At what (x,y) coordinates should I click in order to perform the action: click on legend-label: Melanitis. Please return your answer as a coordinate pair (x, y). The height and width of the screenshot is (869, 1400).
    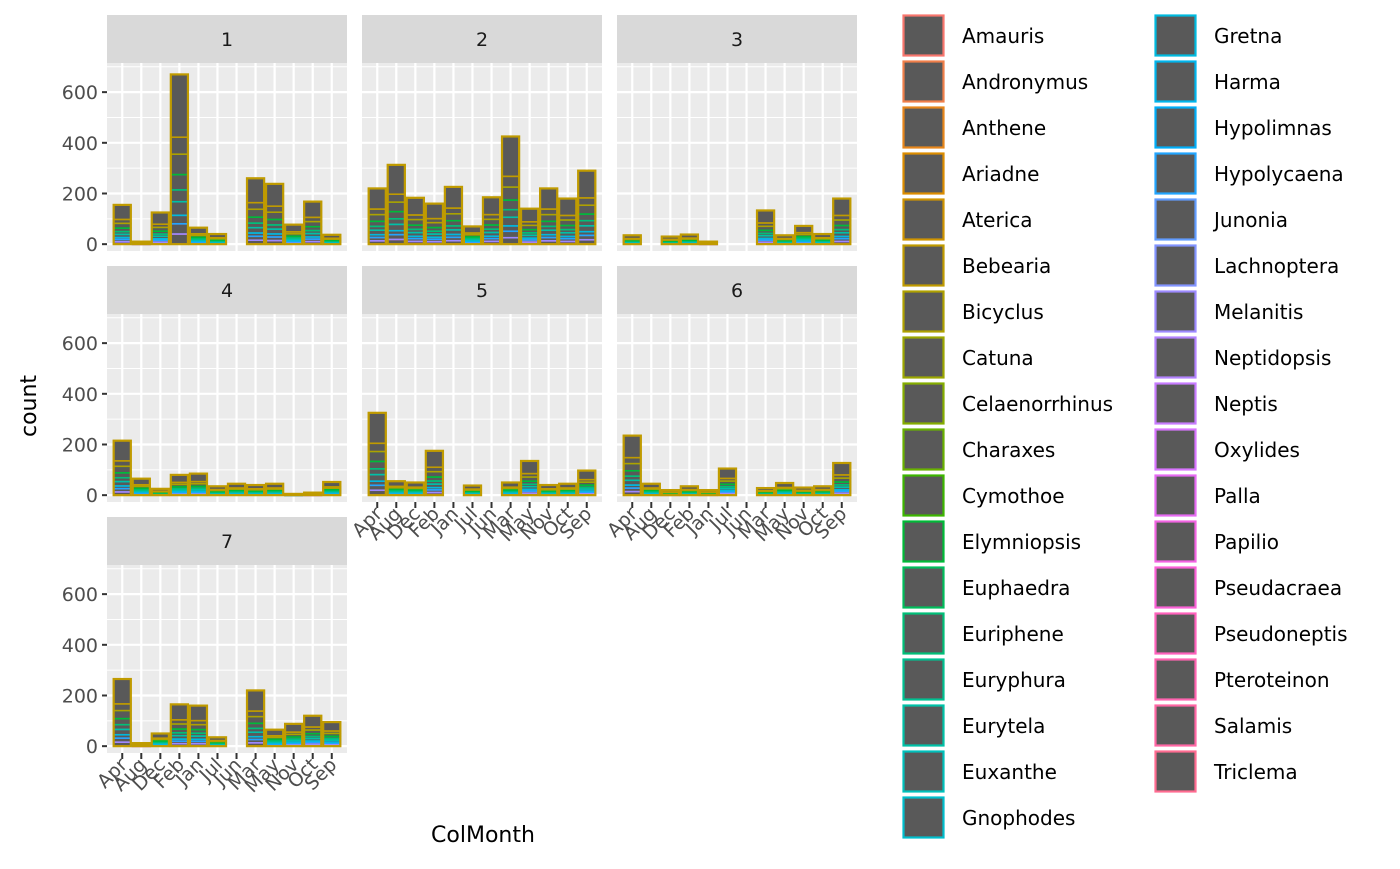
    Looking at the image, I should click on (1258, 312).